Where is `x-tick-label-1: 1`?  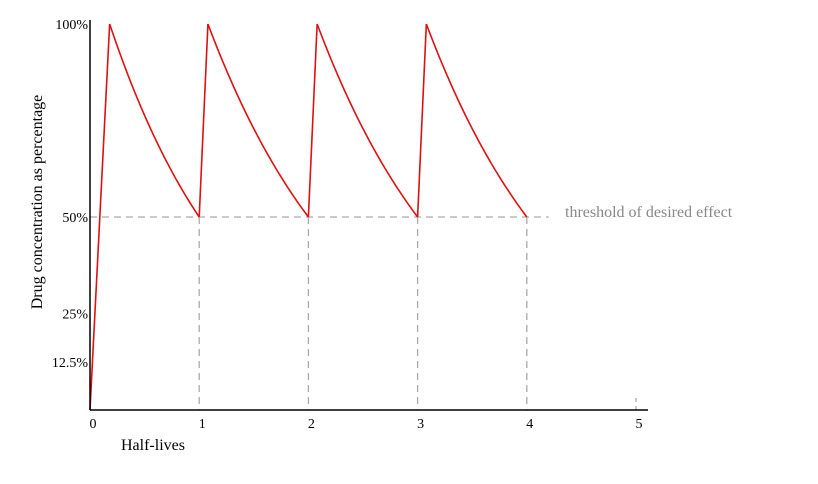 x-tick-label-1: 1 is located at coordinates (202, 424).